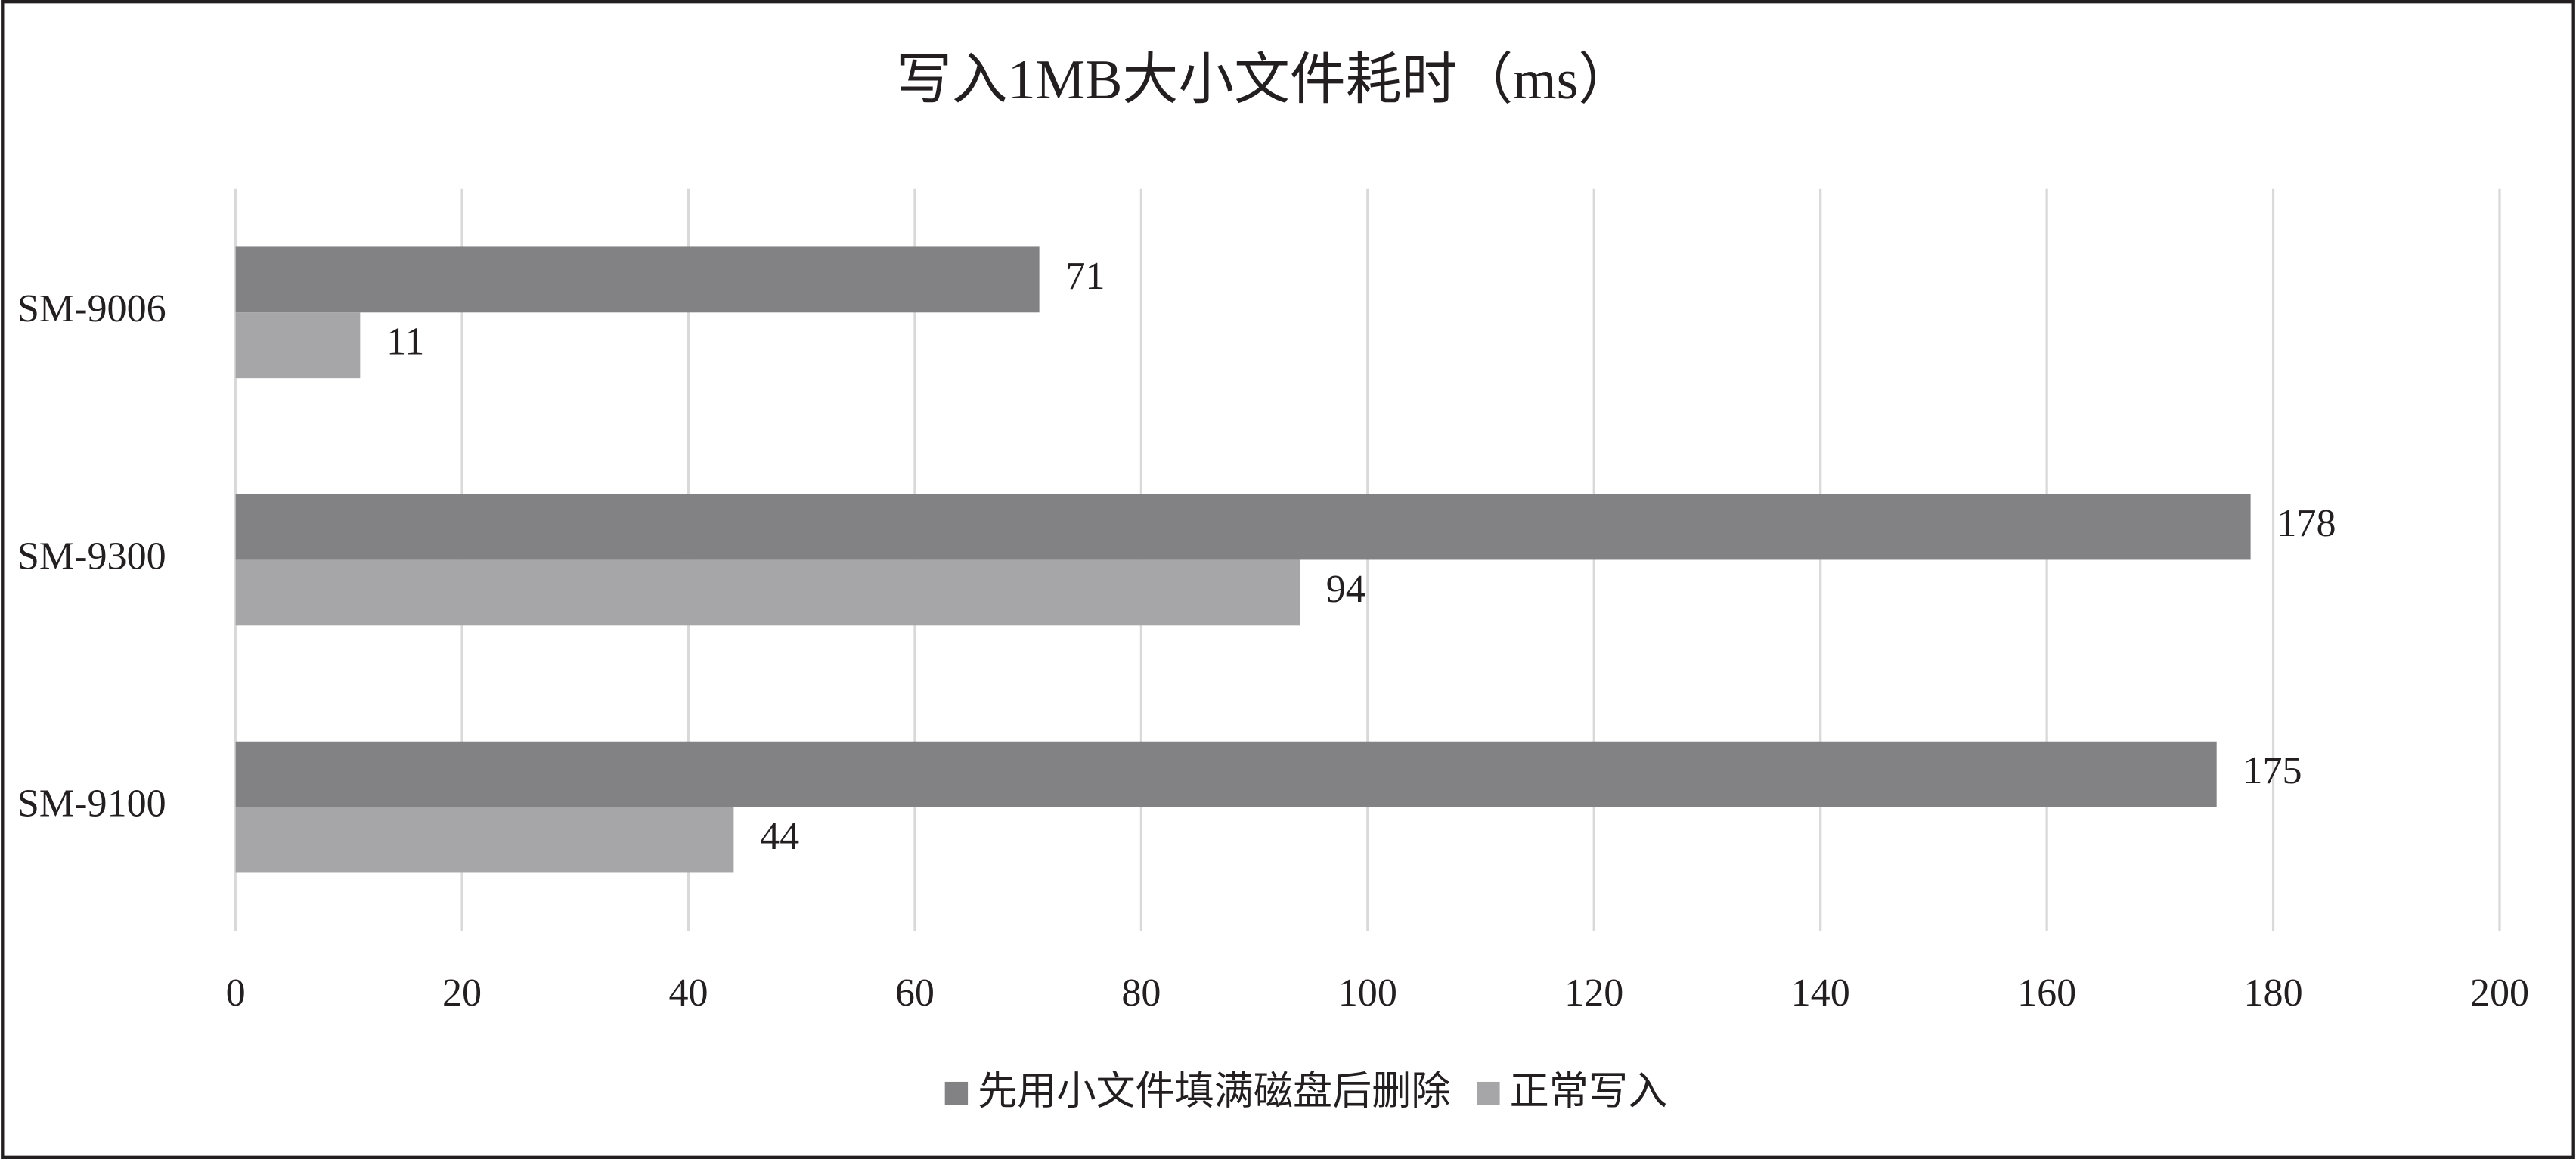 The image size is (2576, 1159). Describe the element at coordinates (1214, 1092) in the screenshot. I see `legend-label: 先用小文件填满磁盘后删除` at that location.